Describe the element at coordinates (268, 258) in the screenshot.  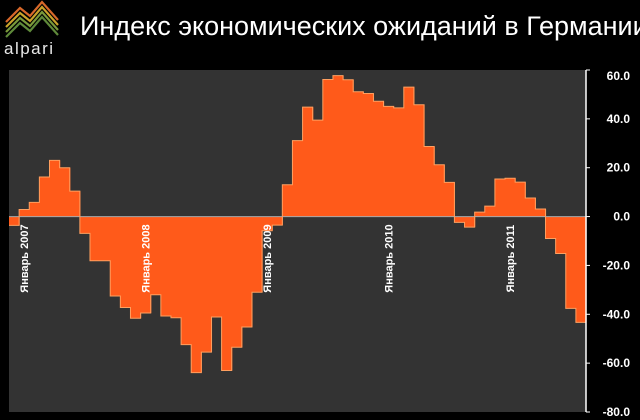
I see `x-tick-label: Январь 2009` at that location.